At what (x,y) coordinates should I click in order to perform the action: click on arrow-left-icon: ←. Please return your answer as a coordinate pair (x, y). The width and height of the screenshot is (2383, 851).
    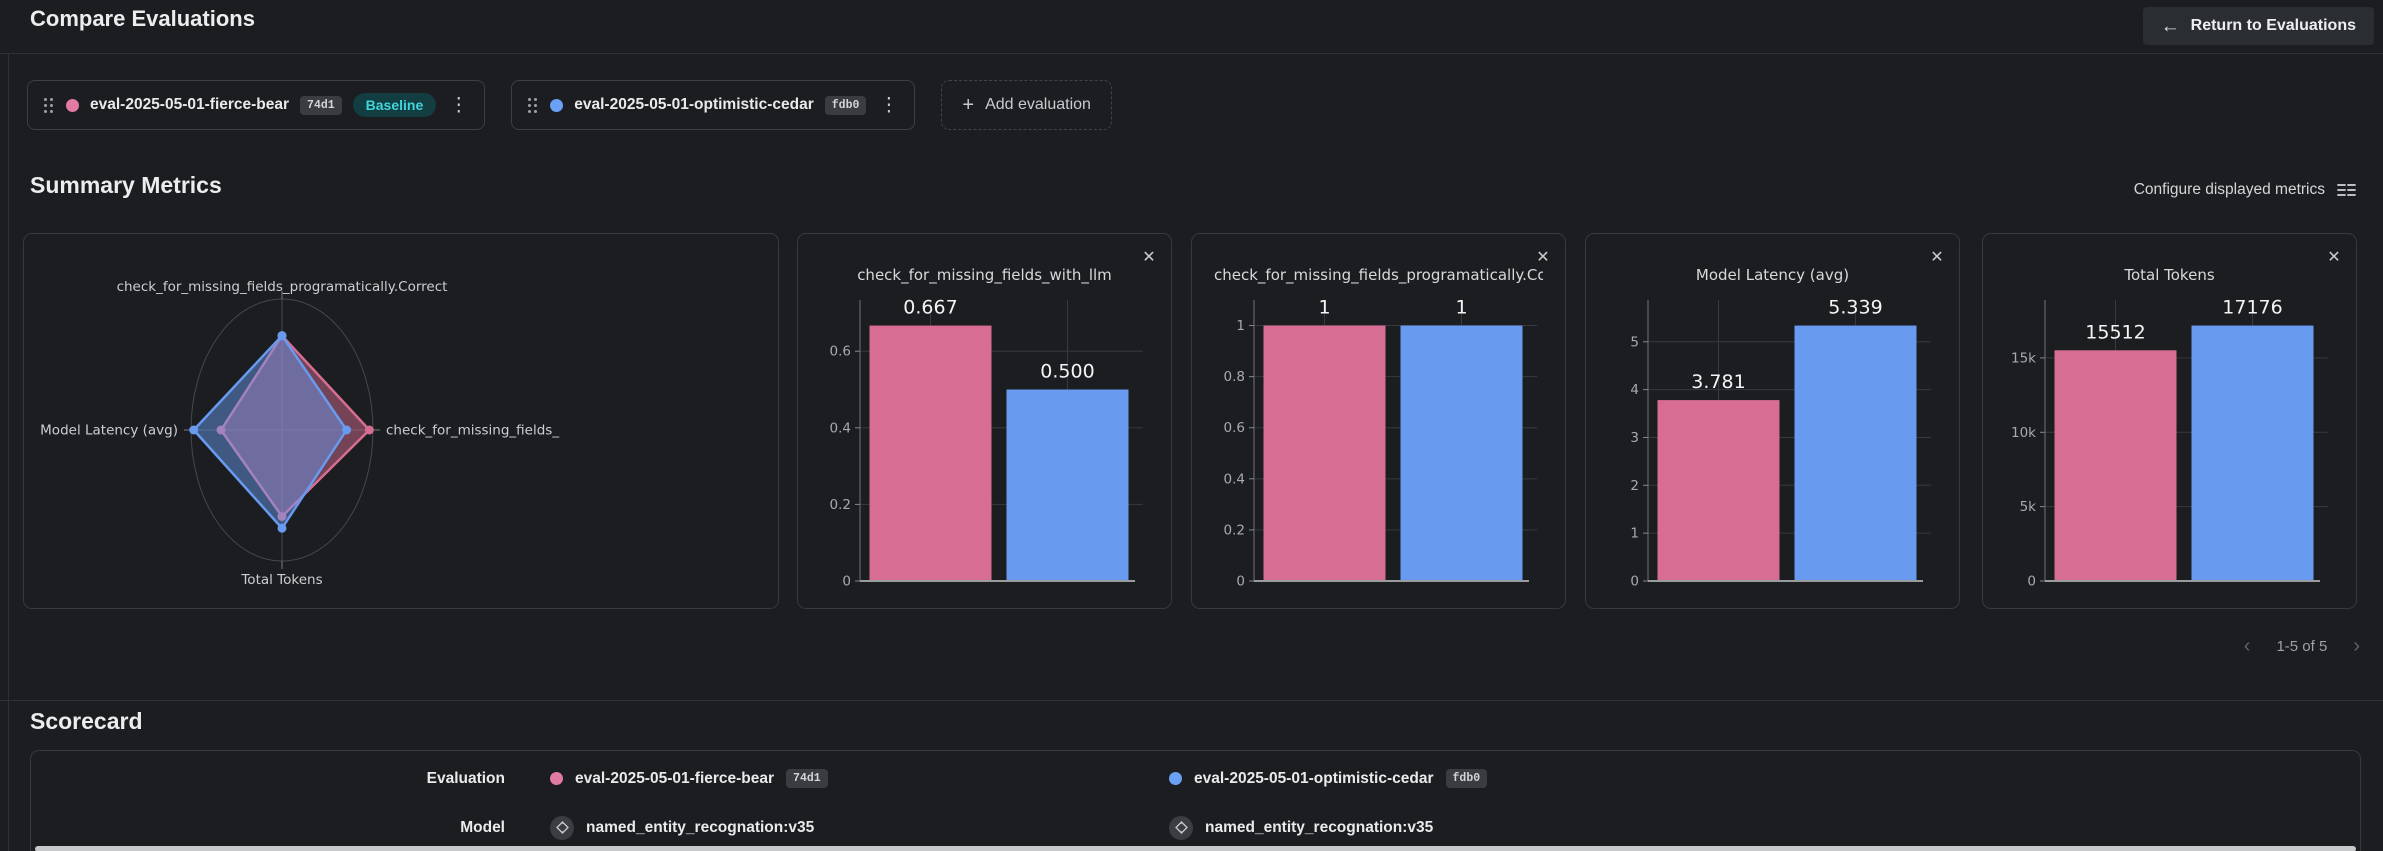
    Looking at the image, I should click on (2170, 26).